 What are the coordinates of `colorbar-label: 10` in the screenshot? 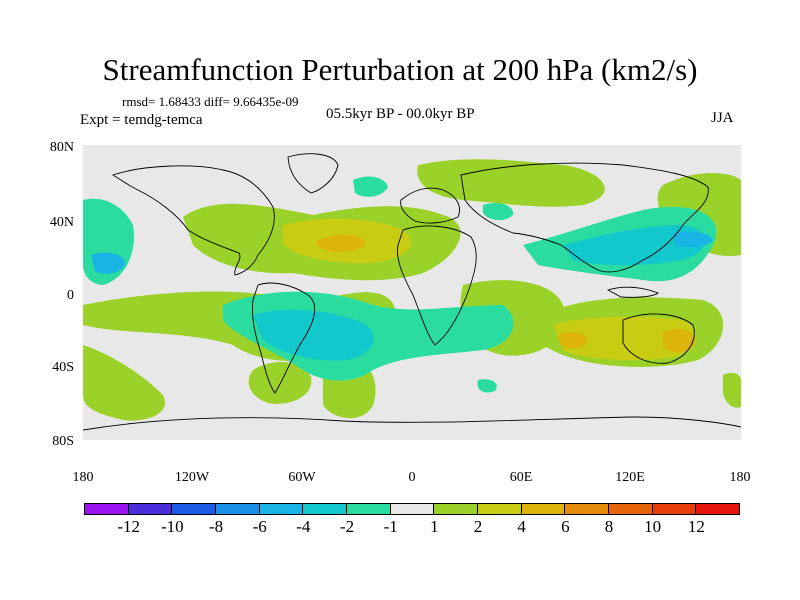 It's located at (653, 526).